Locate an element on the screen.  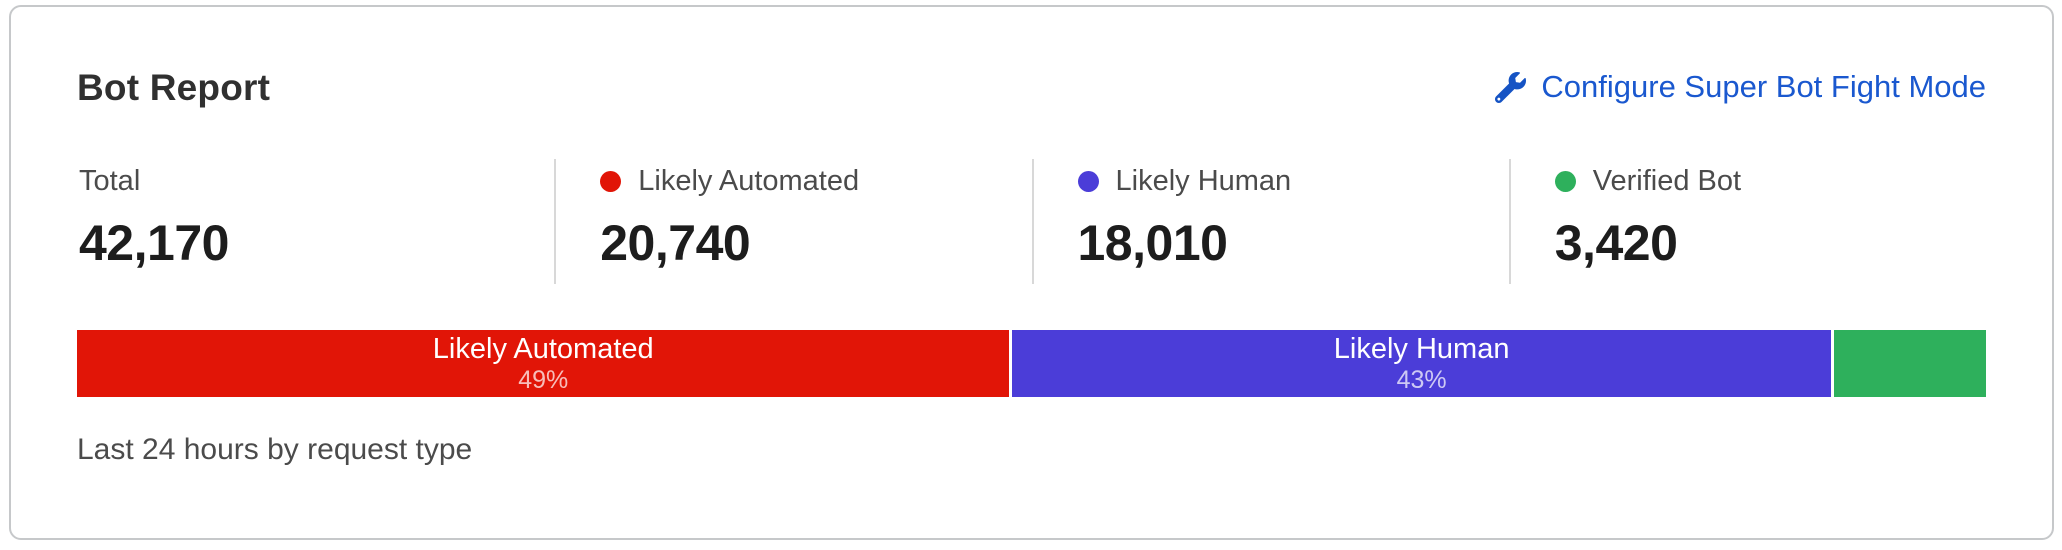
stat-label: Total is located at coordinates (110, 181).